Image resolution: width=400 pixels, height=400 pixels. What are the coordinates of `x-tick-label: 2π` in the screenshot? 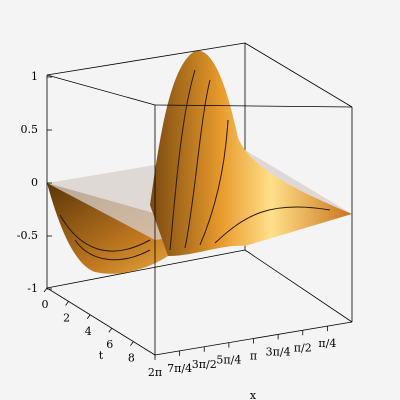 It's located at (155, 372).